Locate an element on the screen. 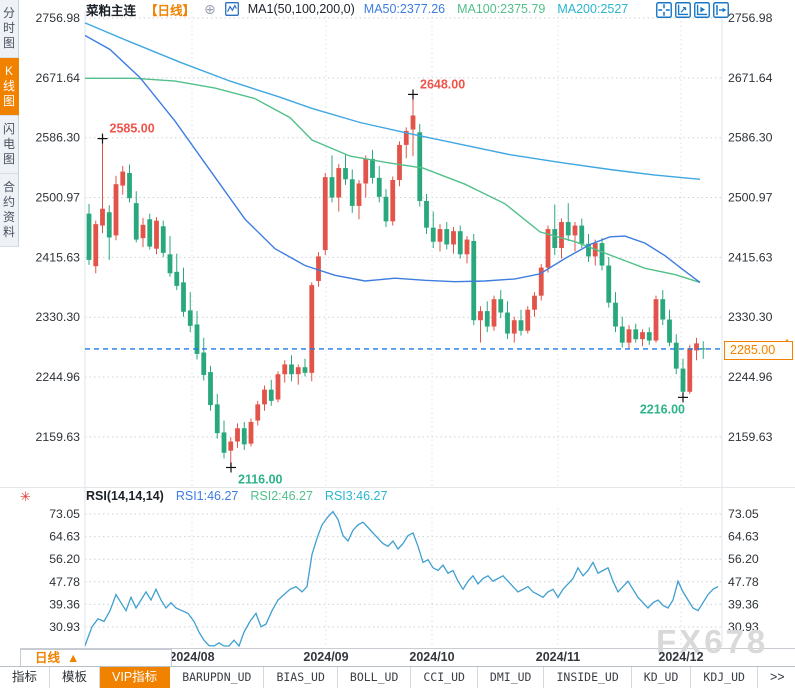 Image resolution: width=795 pixels, height=688 pixels. toolbar-item-KDJ_UD: KDJ_UD is located at coordinates (724, 677).